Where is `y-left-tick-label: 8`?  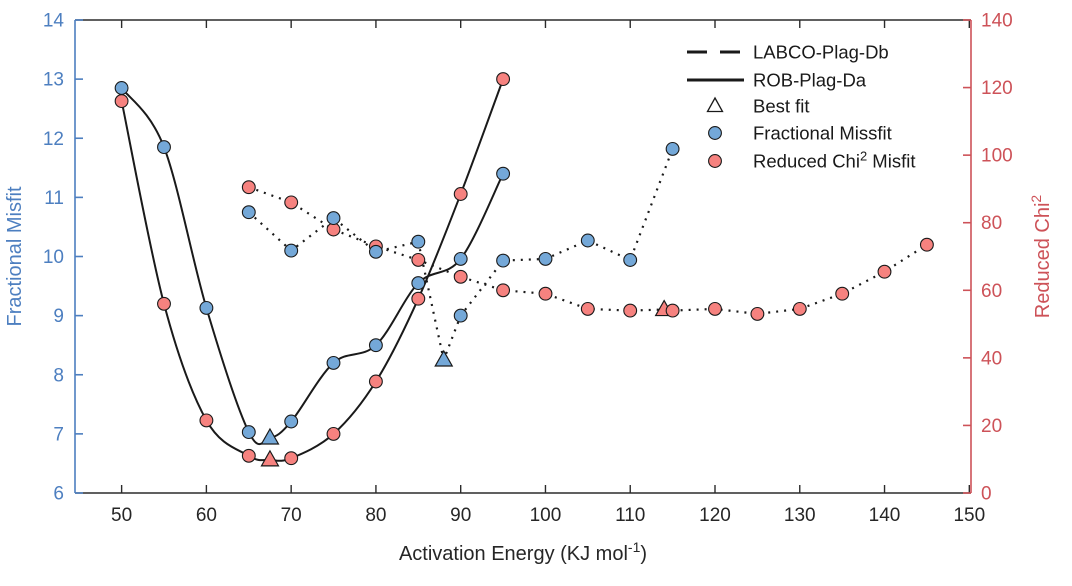 y-left-tick-label: 8 is located at coordinates (58, 375).